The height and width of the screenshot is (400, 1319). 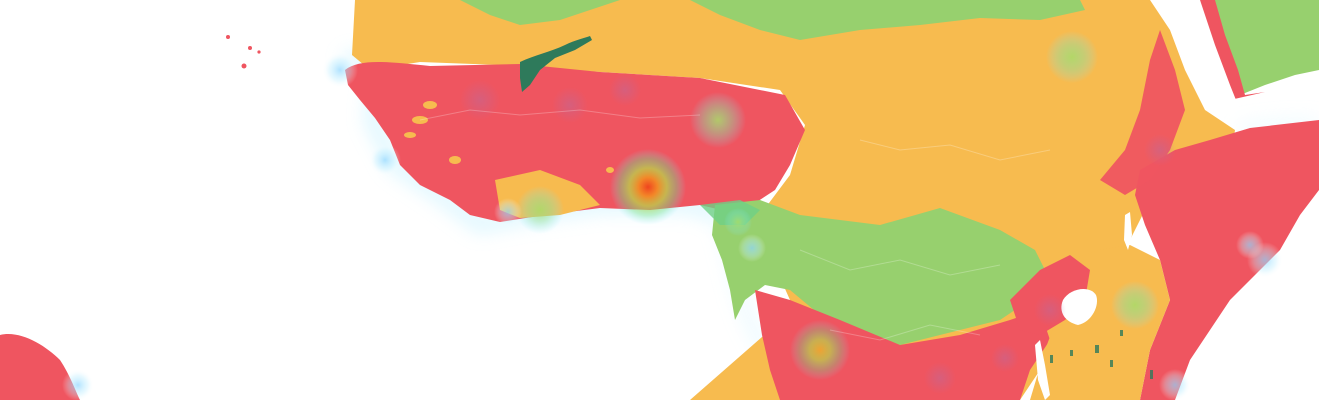 I want to click on land-green-arabia, so click(x=1259, y=47).